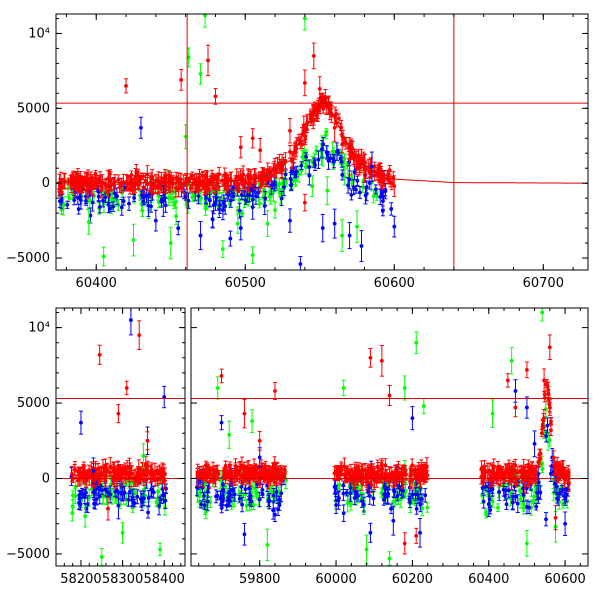 Image resolution: width=600 pixels, height=600 pixels. I want to click on x-tick-label: 60600, so click(394, 283).